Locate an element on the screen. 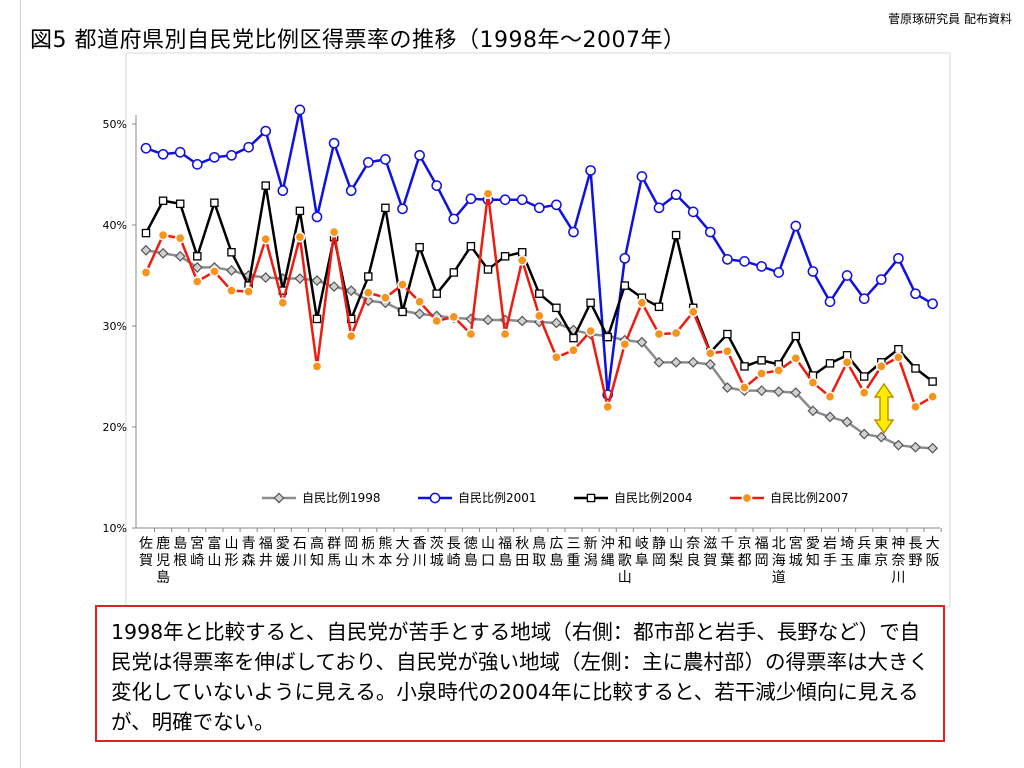  x-tick-label: 静岡 is located at coordinates (659, 552).